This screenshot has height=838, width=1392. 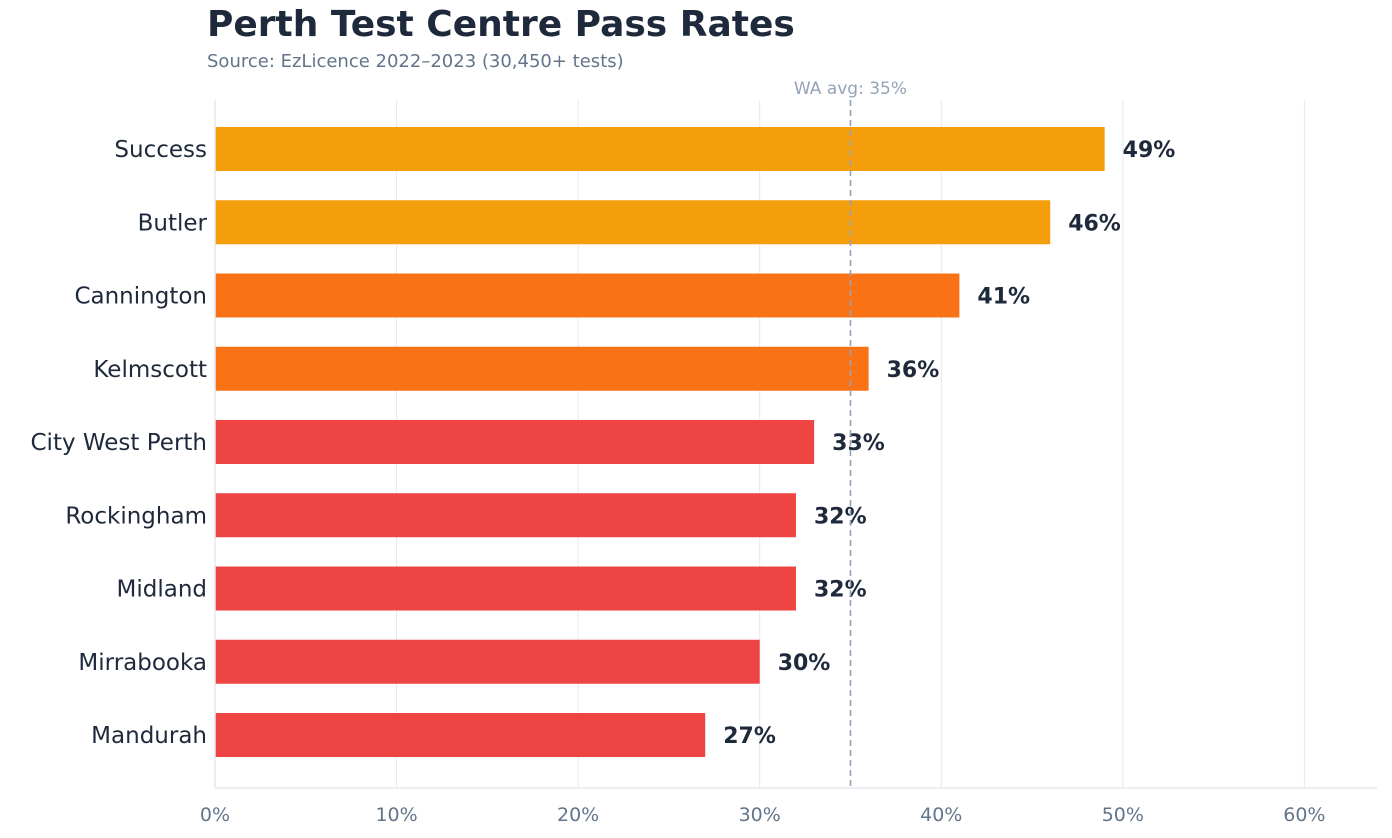 What do you see at coordinates (850, 89) in the screenshot?
I see `reference-line-label: WA avg: 35%` at bounding box center [850, 89].